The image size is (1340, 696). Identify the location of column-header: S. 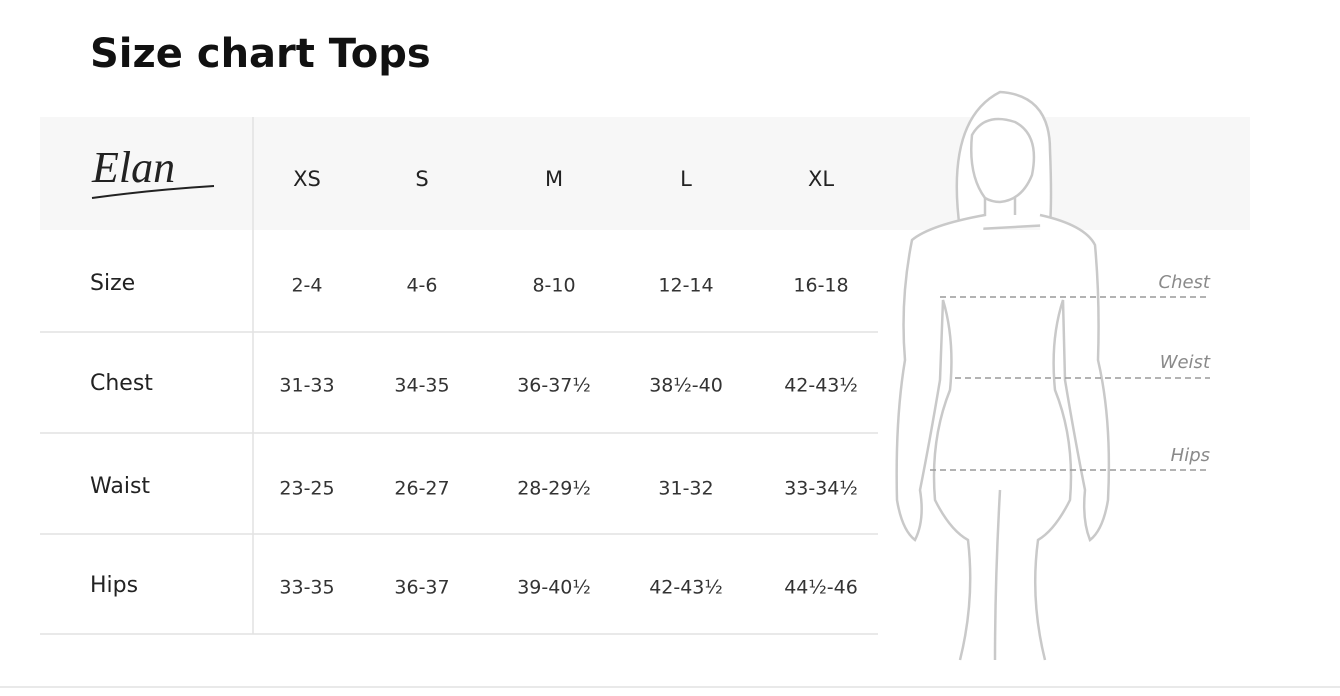
(421, 179).